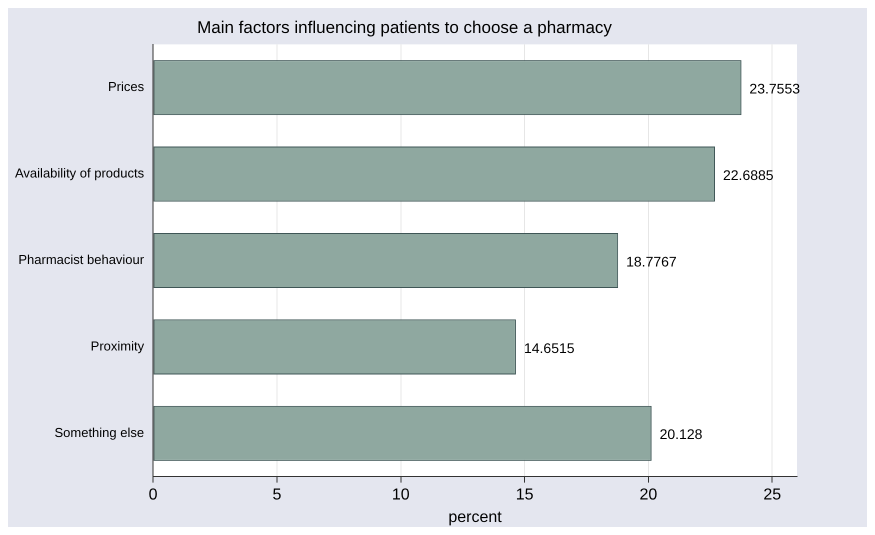  Describe the element at coordinates (81, 260) in the screenshot. I see `y-tick-label: Pharmacist behaviour` at that location.